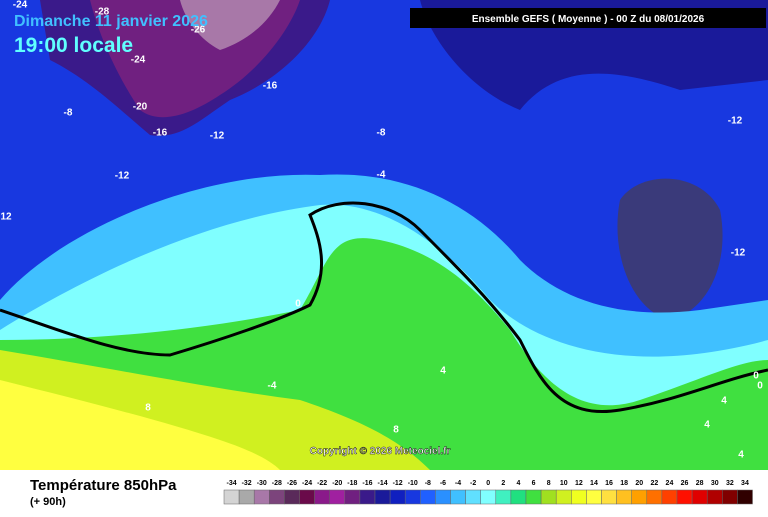  I want to click on greenland-peak, so click(230, 25).